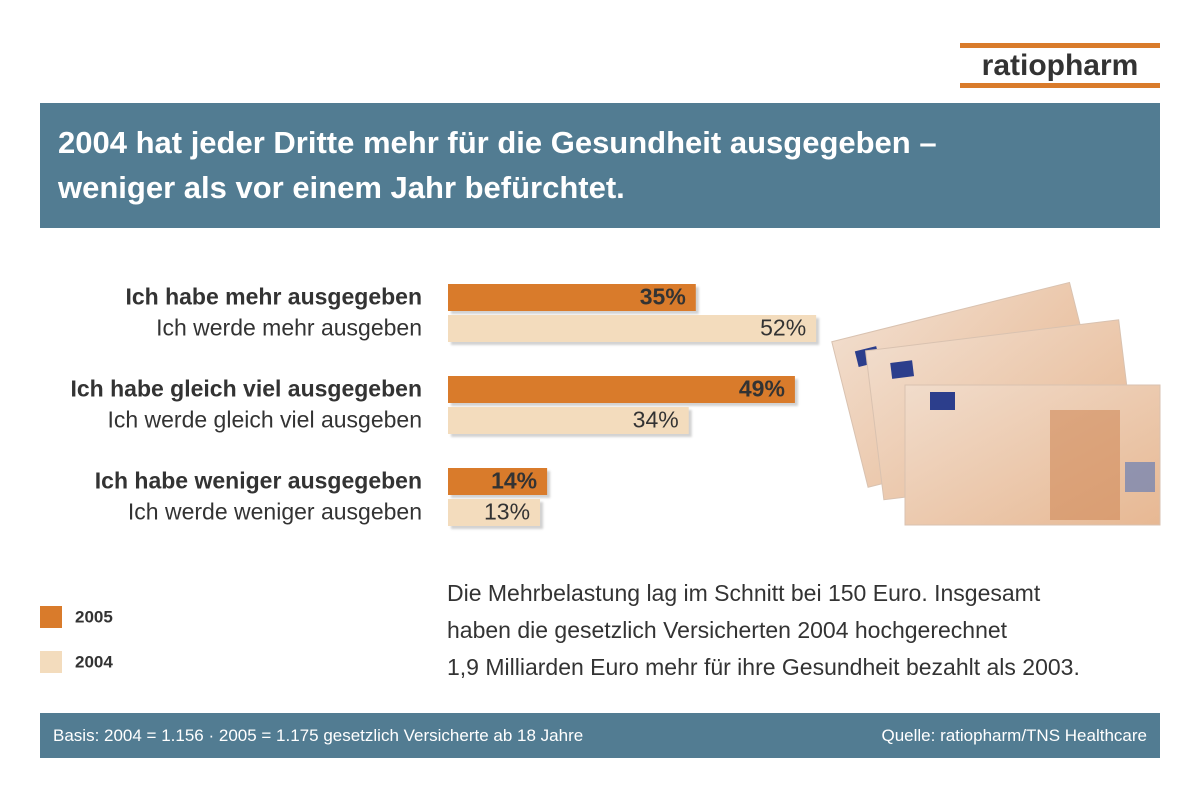 This screenshot has height=799, width=1200. I want to click on value-label: 52%, so click(783, 328).